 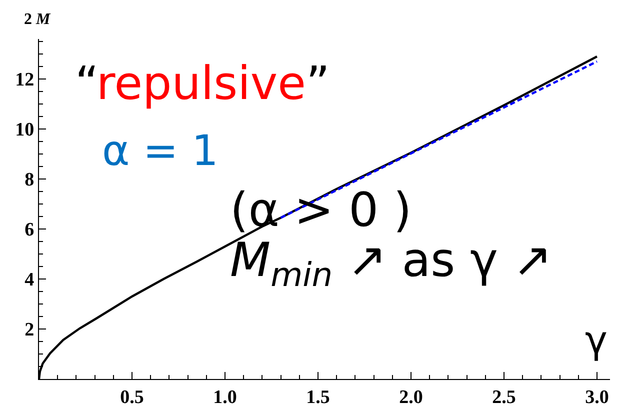 What do you see at coordinates (37, 19) in the screenshot?
I see `y-axis-title: 2 M` at bounding box center [37, 19].